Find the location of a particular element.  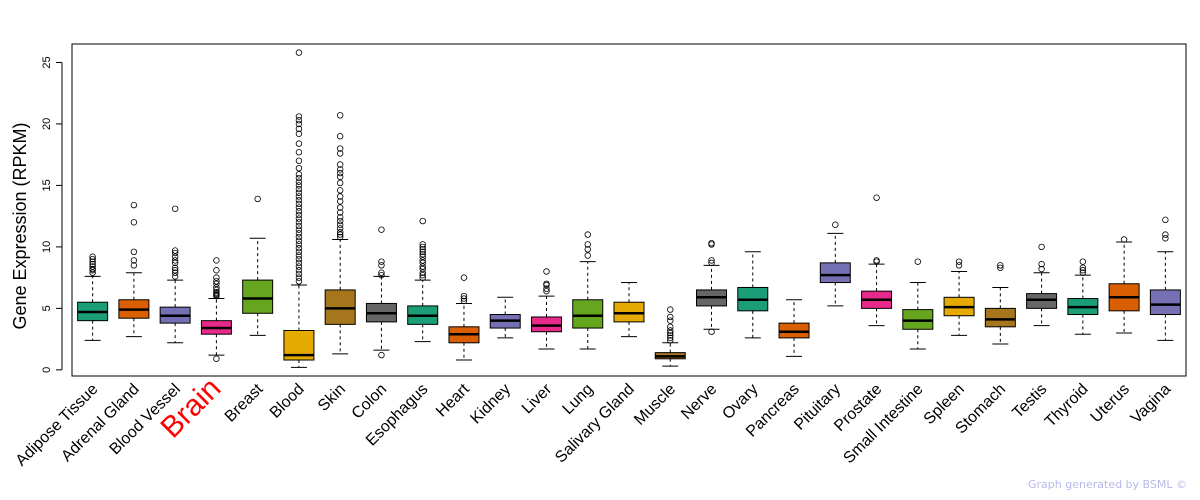

box-prostate is located at coordinates (877, 260).